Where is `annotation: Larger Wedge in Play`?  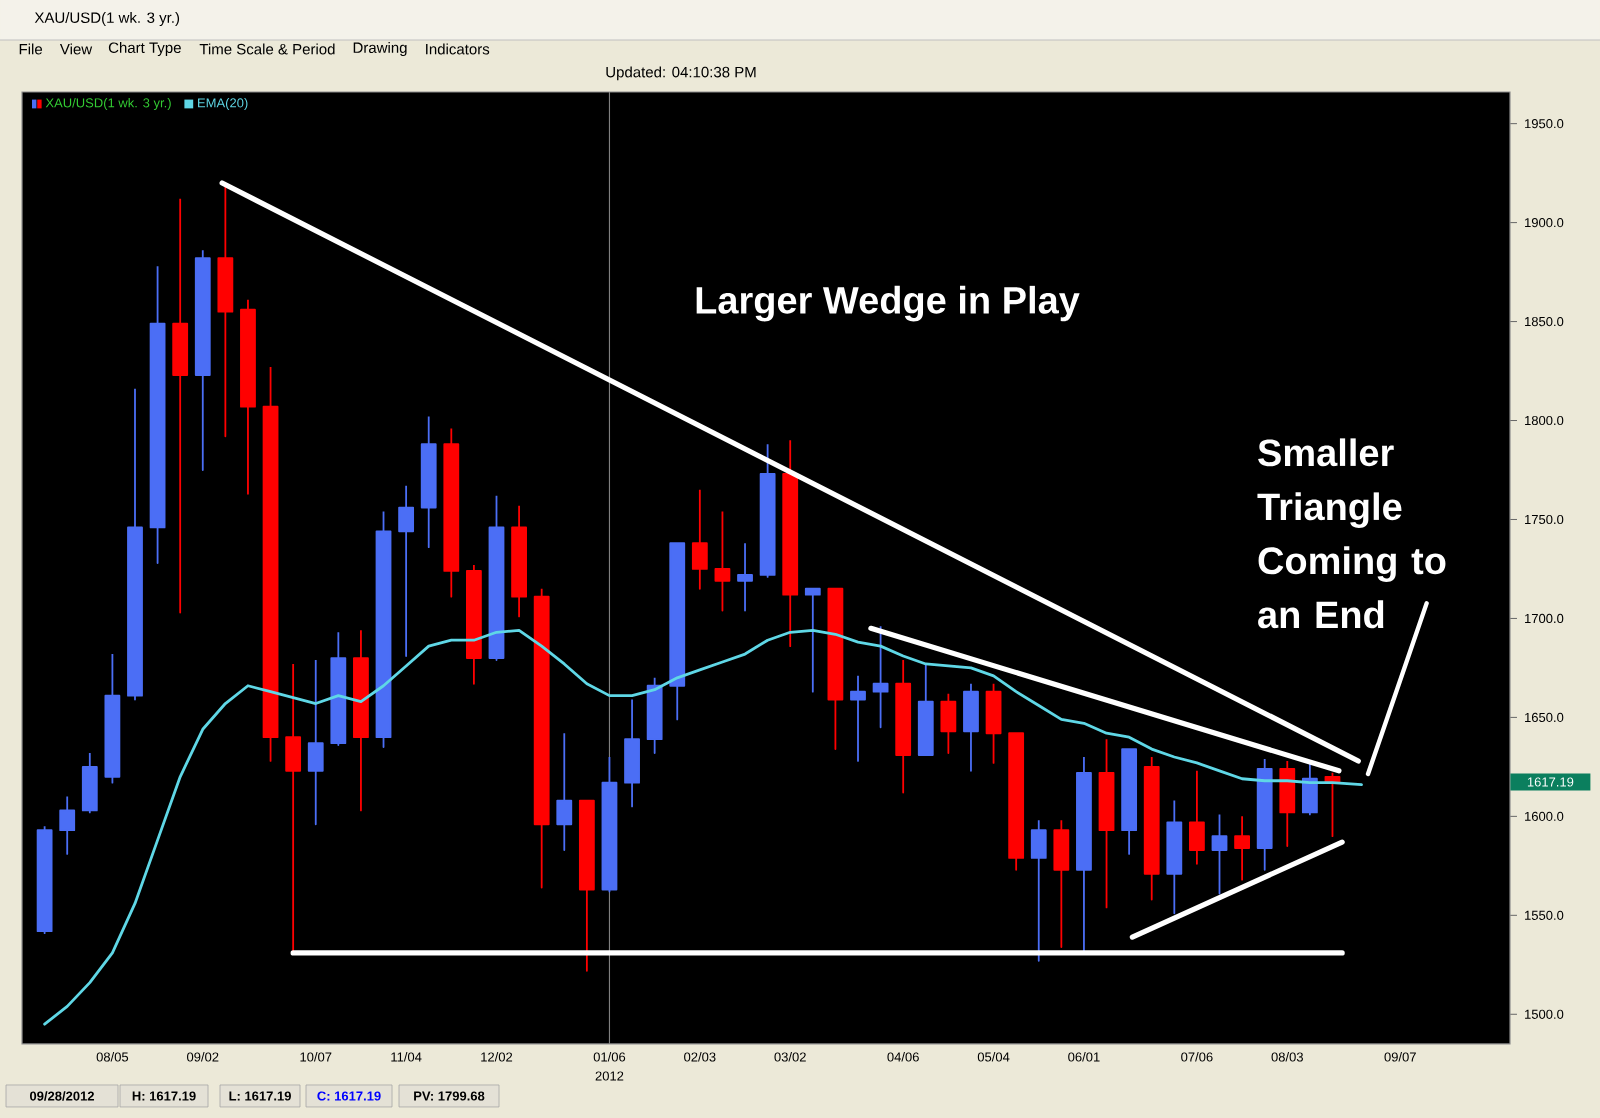
annotation: Larger Wedge in Play is located at coordinates (888, 303).